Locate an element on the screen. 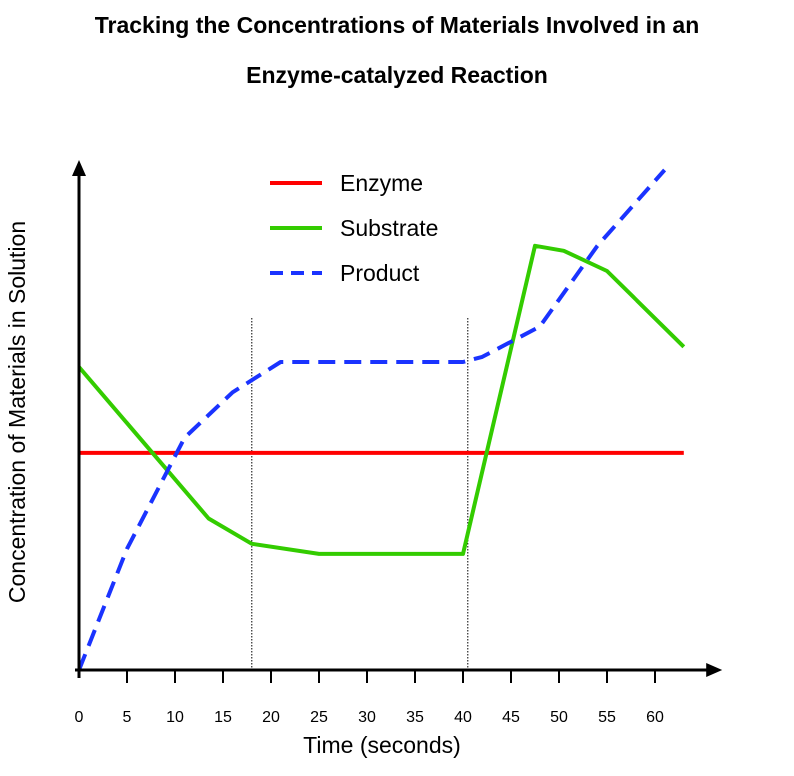 This screenshot has height=776, width=794. x-tick-label: 10 is located at coordinates (175, 717).